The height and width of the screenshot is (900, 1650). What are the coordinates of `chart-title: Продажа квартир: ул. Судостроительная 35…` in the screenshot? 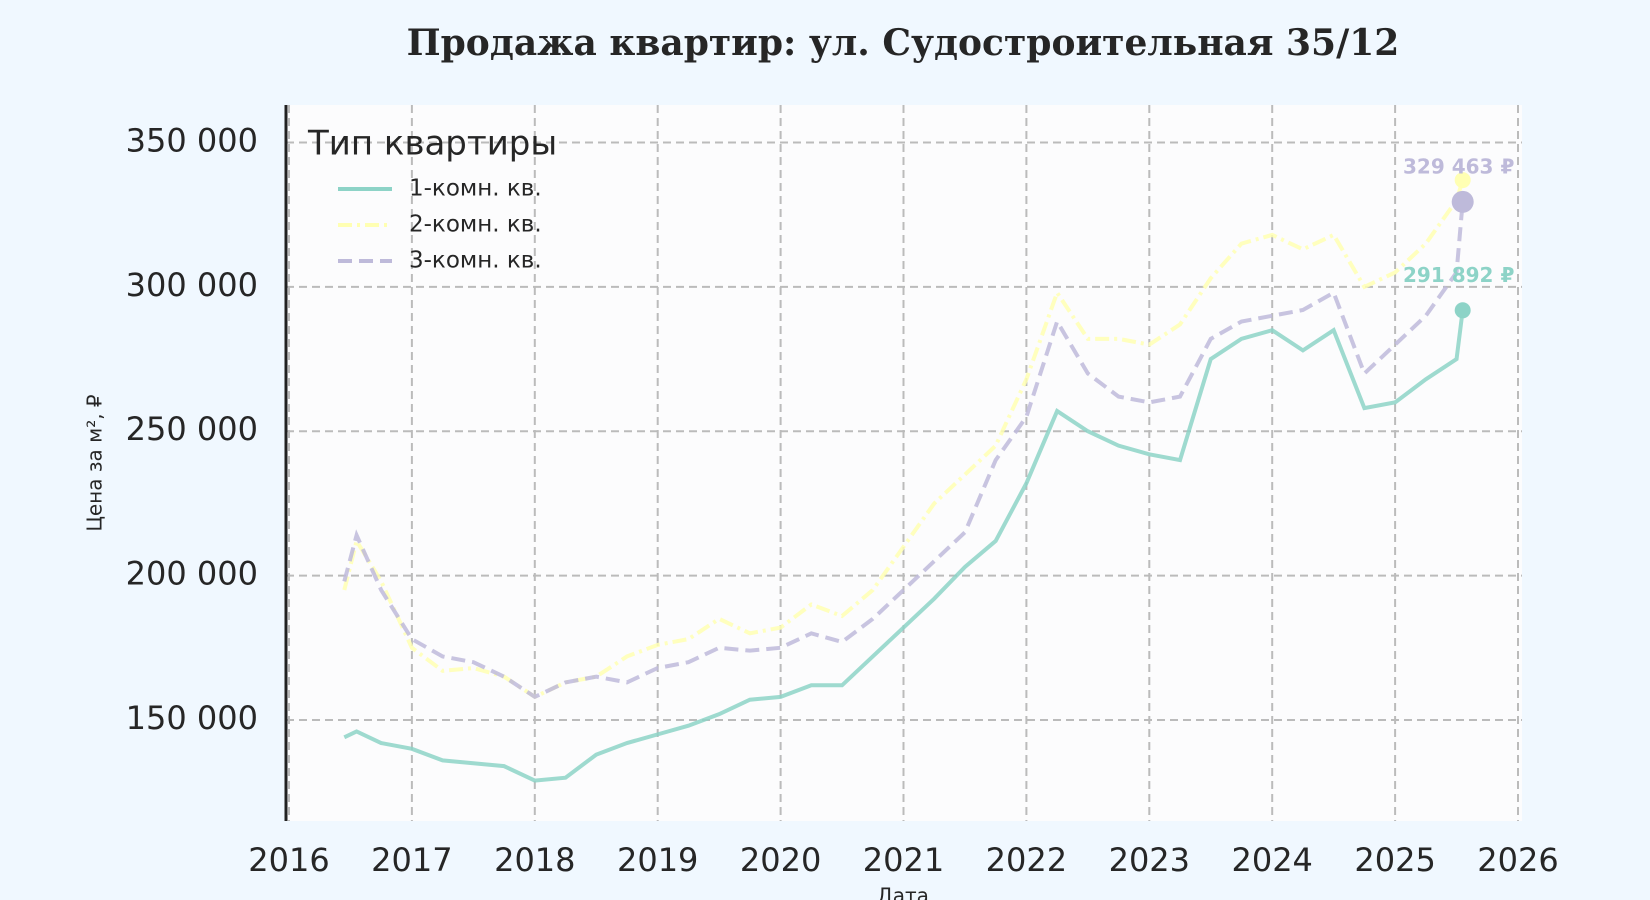 It's located at (903, 43).